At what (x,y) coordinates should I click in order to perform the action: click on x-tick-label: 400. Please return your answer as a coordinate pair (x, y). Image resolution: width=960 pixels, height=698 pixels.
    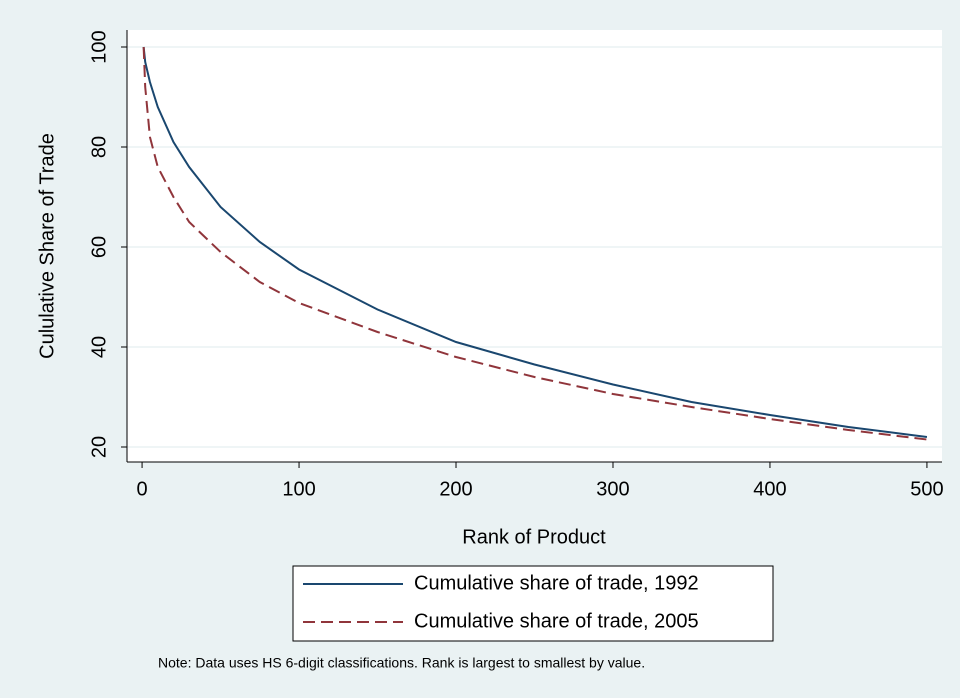
    Looking at the image, I should click on (769, 489).